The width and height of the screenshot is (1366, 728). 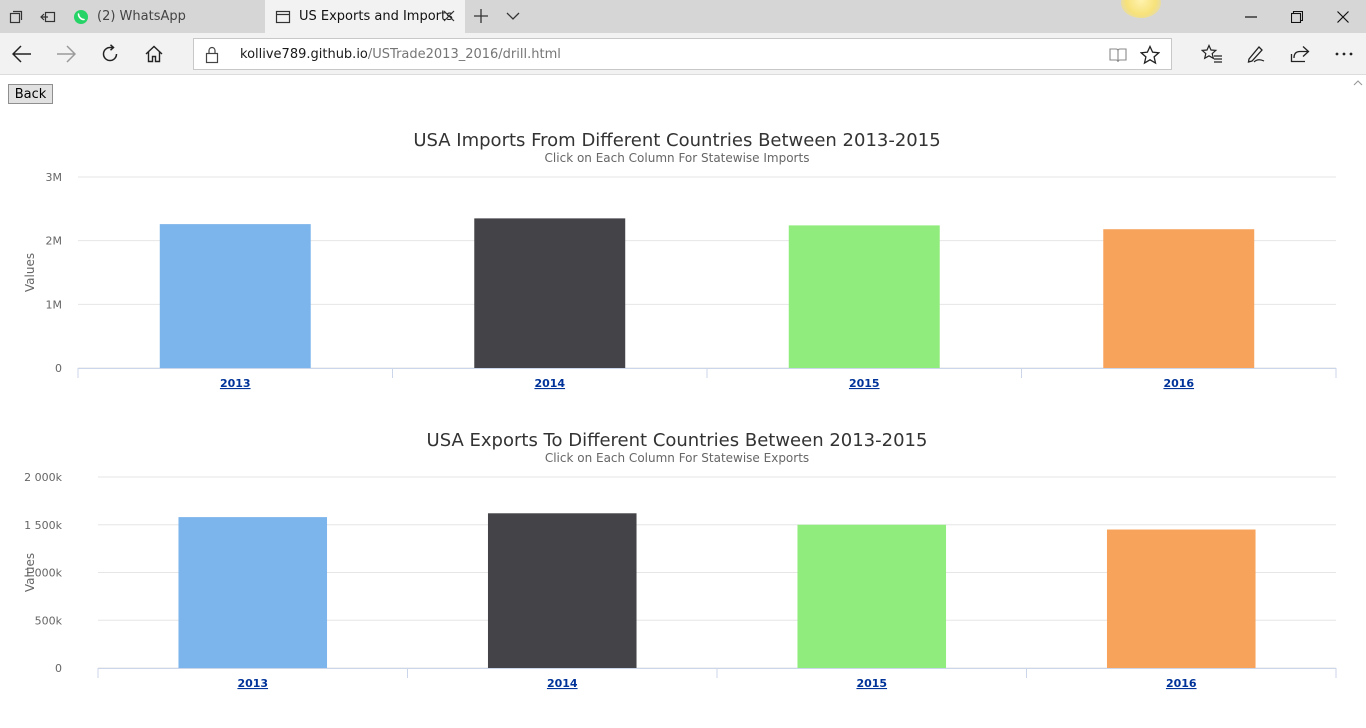 I want to click on y-tick-label: 1 500k, so click(x=43, y=525).